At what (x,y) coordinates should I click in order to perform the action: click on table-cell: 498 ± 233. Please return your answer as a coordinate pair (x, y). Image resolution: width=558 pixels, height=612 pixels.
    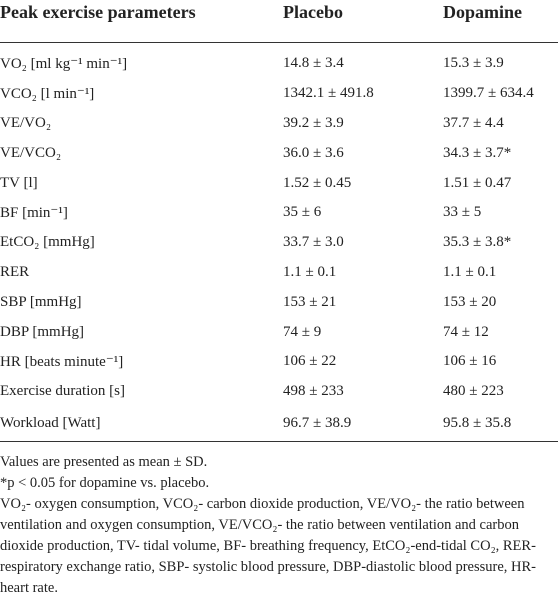
    Looking at the image, I should click on (313, 391).